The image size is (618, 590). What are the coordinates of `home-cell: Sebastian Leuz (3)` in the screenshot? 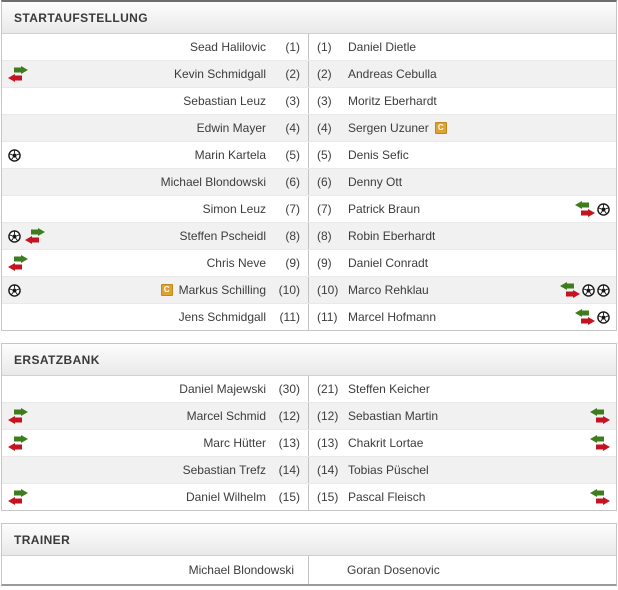 It's located at (155, 101).